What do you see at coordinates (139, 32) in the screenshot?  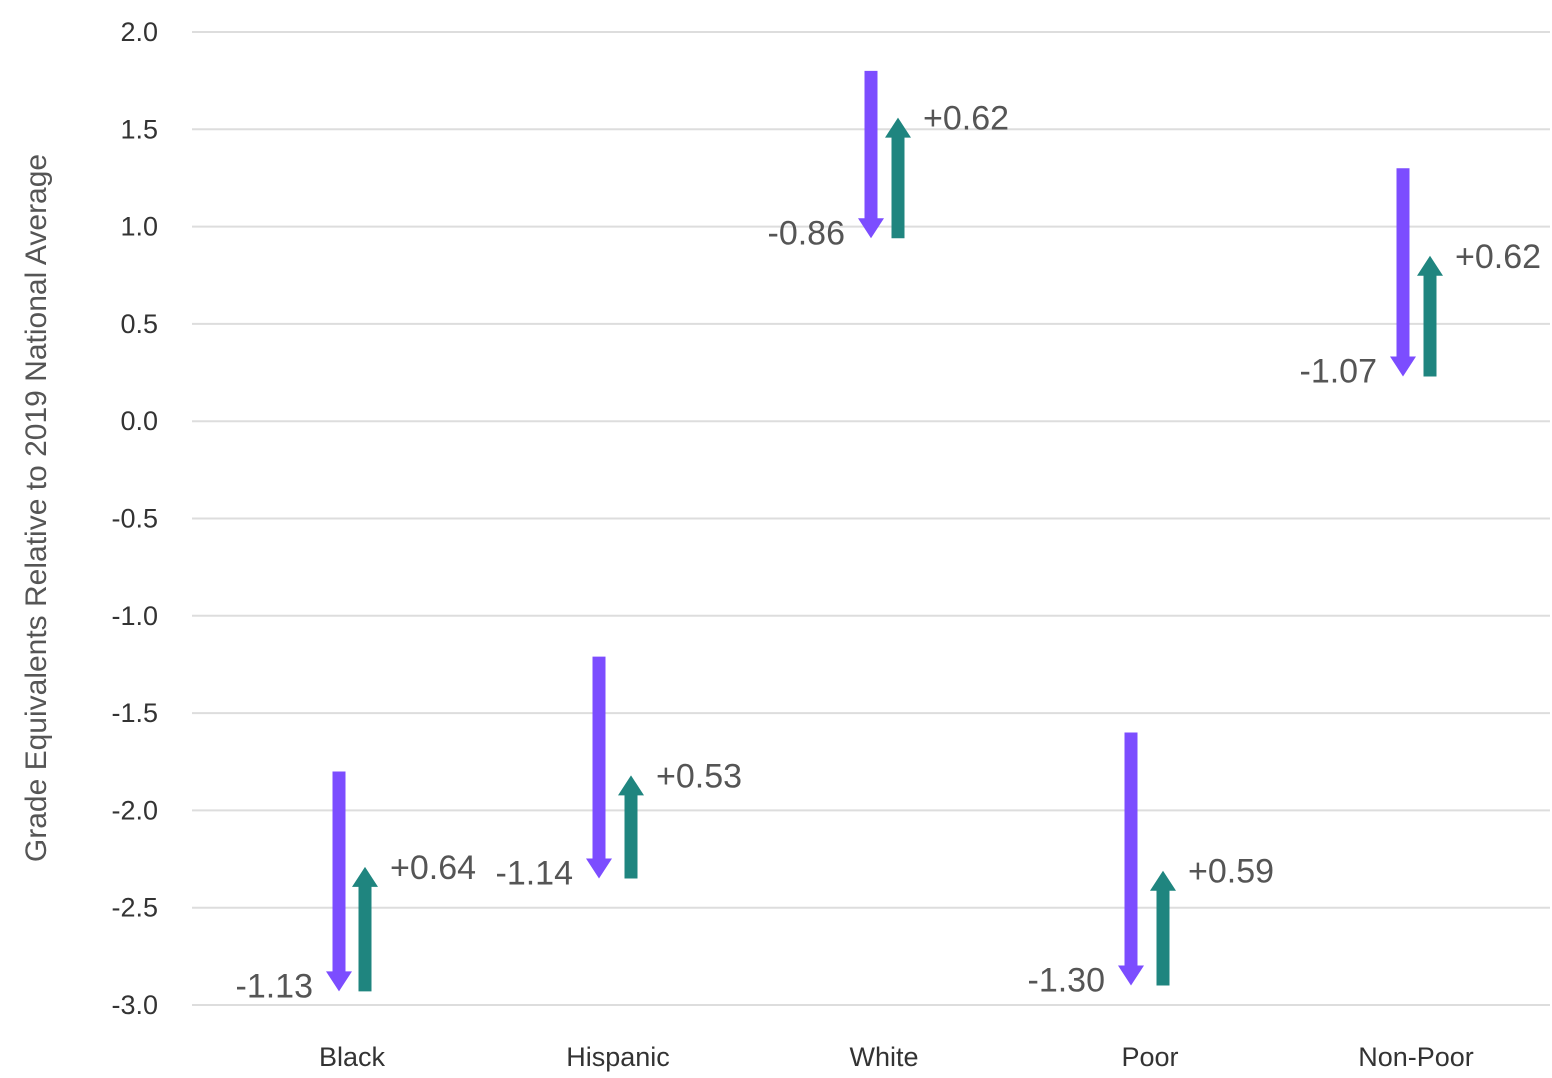 I see `y-tick-label: 2.0` at bounding box center [139, 32].